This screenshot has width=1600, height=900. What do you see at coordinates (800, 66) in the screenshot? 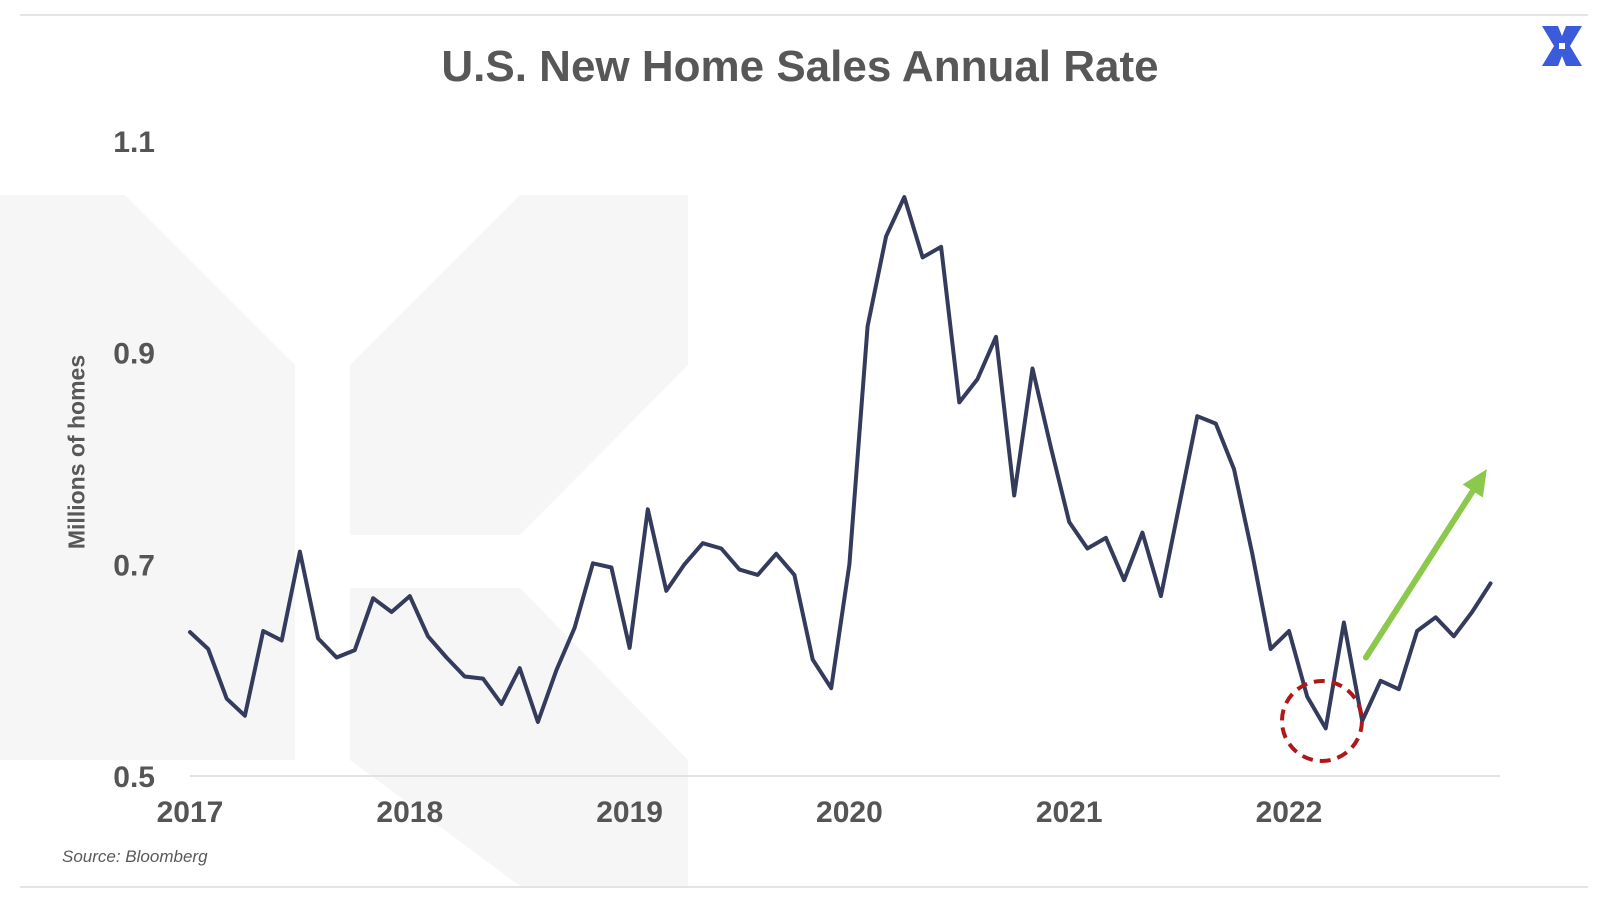
I see `chart-title: U.S. New Home Sales Annual Rate` at bounding box center [800, 66].